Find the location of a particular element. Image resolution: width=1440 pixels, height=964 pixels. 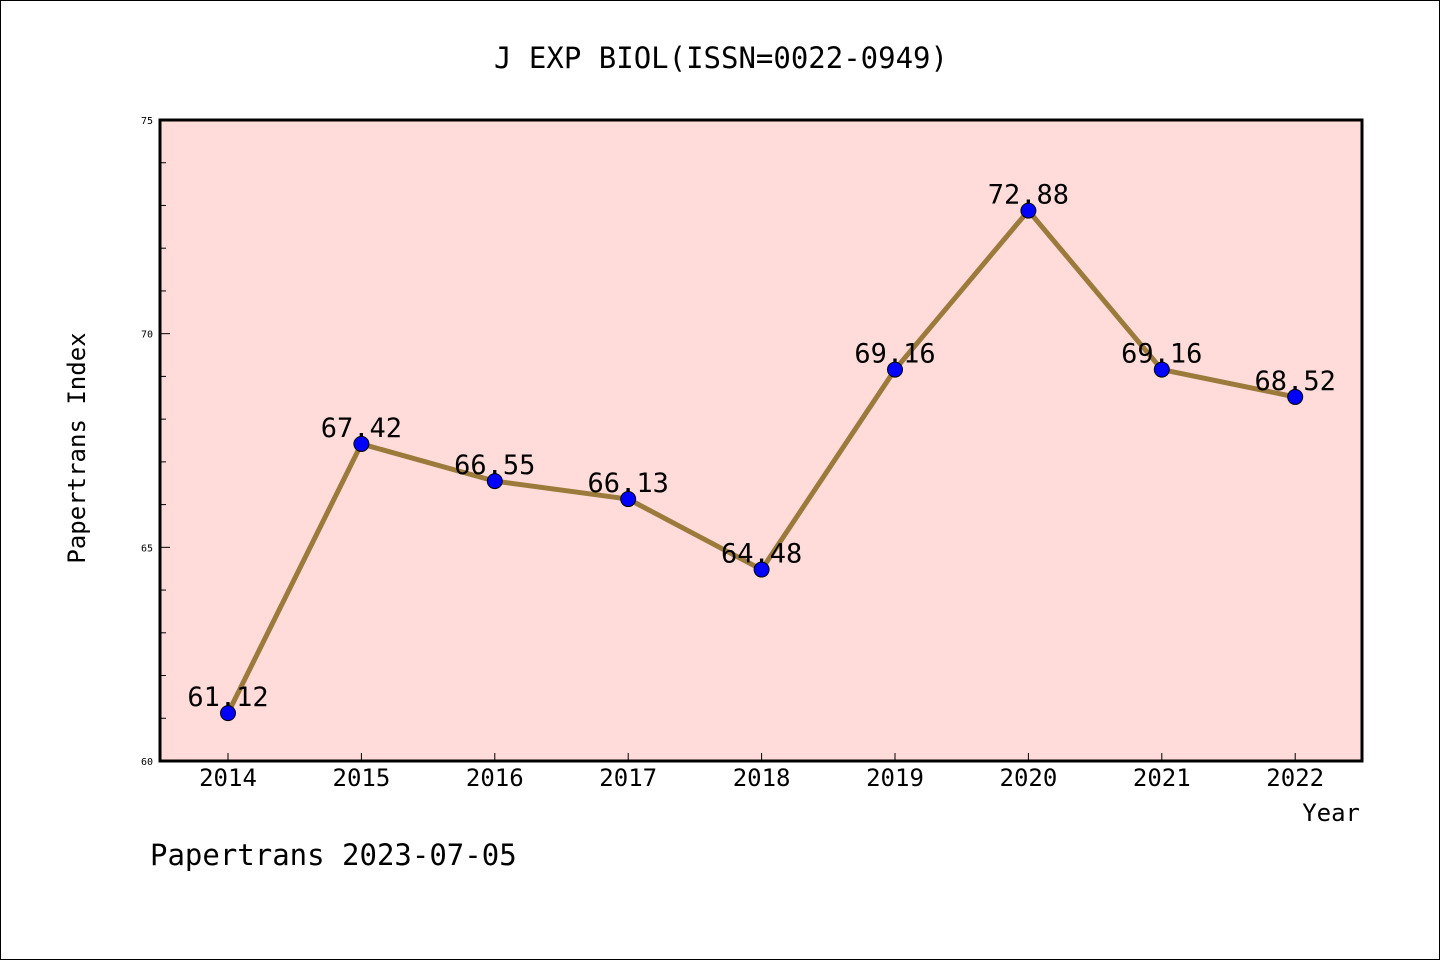

y-tick-label: 60 is located at coordinates (147, 762).